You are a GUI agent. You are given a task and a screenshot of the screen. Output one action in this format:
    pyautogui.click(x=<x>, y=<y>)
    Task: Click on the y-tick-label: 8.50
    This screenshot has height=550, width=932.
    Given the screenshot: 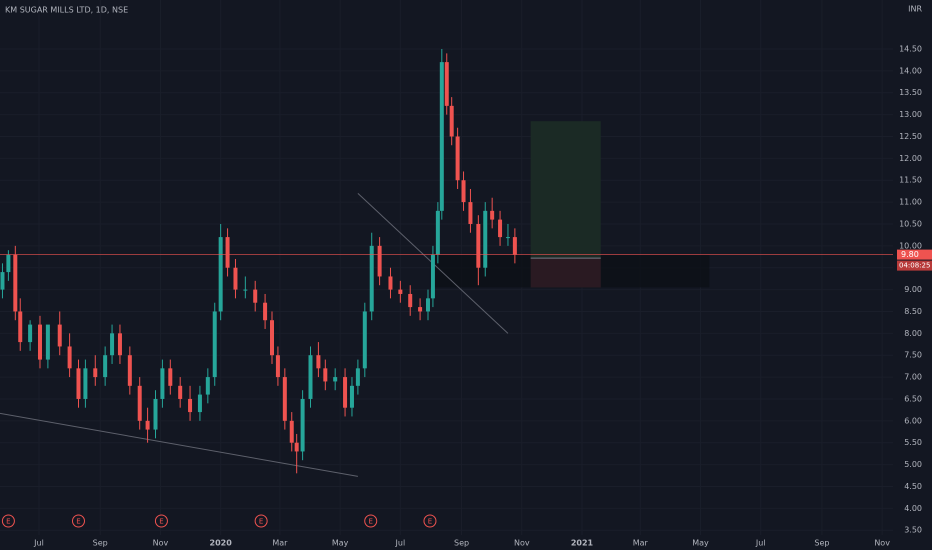 What is the action you would take?
    pyautogui.click(x=913, y=311)
    